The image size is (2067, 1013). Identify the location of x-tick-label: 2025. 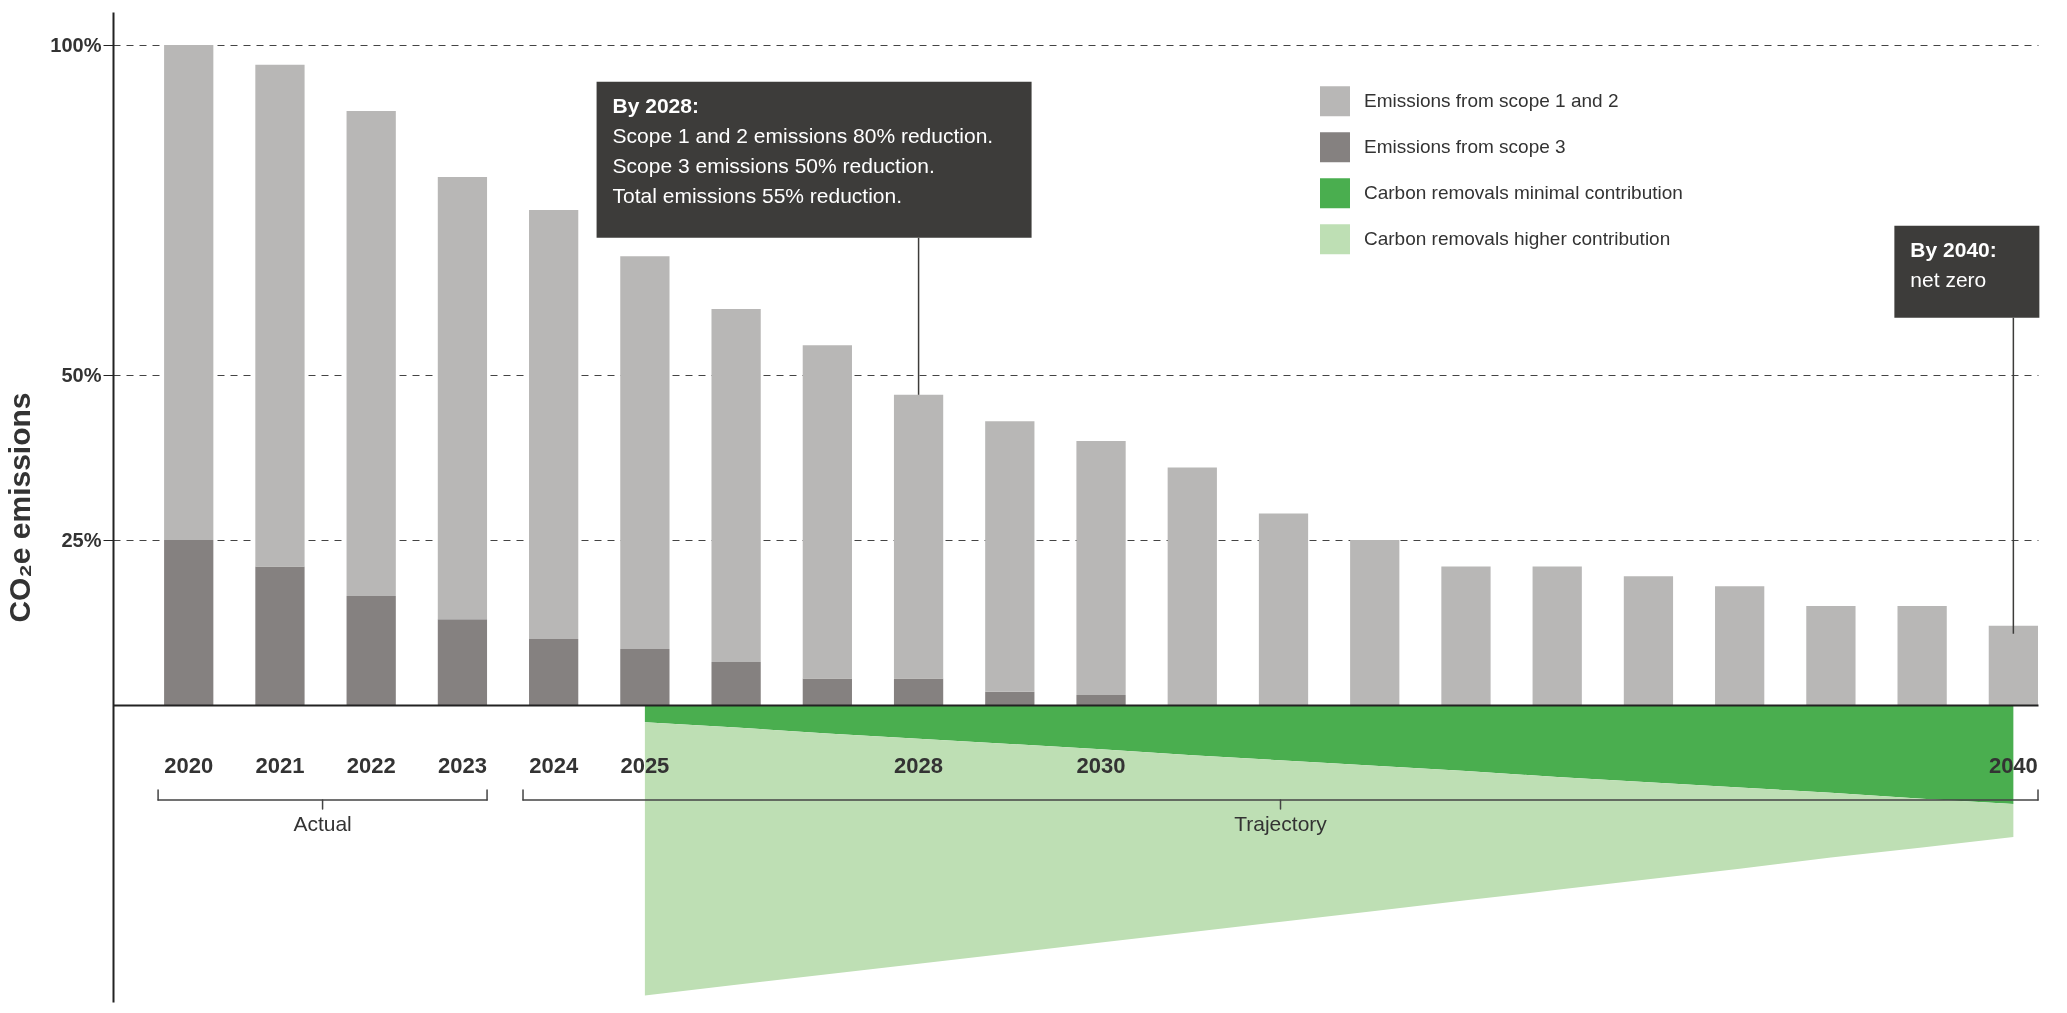
(645, 765).